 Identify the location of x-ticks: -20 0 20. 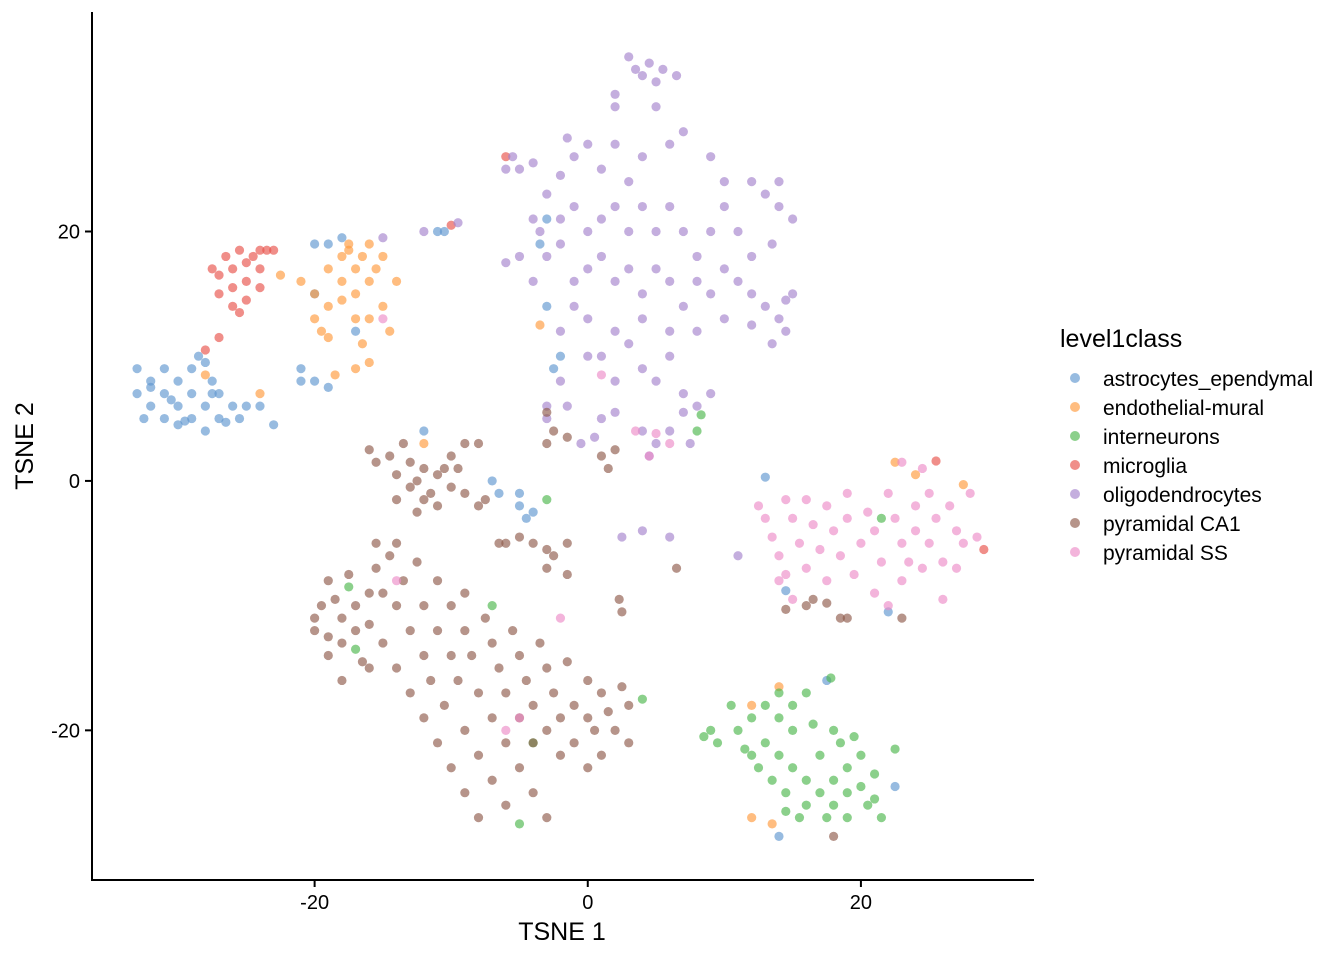
(586, 897).